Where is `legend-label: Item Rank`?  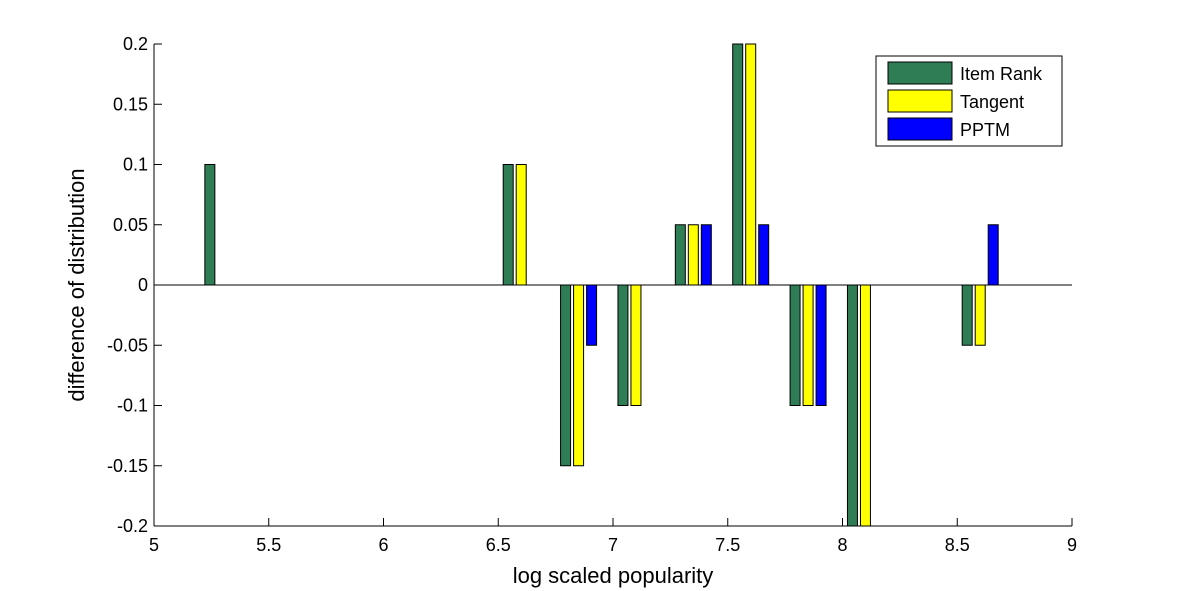 legend-label: Item Rank is located at coordinates (1001, 74).